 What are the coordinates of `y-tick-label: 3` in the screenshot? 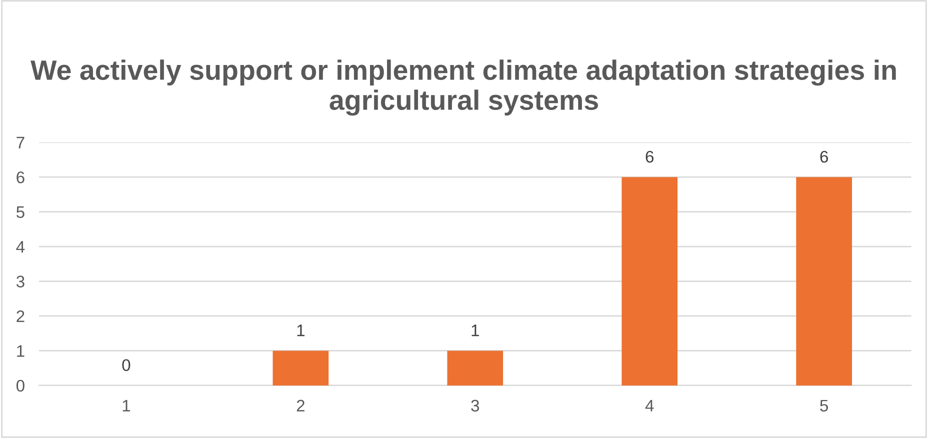 It's located at (20, 282).